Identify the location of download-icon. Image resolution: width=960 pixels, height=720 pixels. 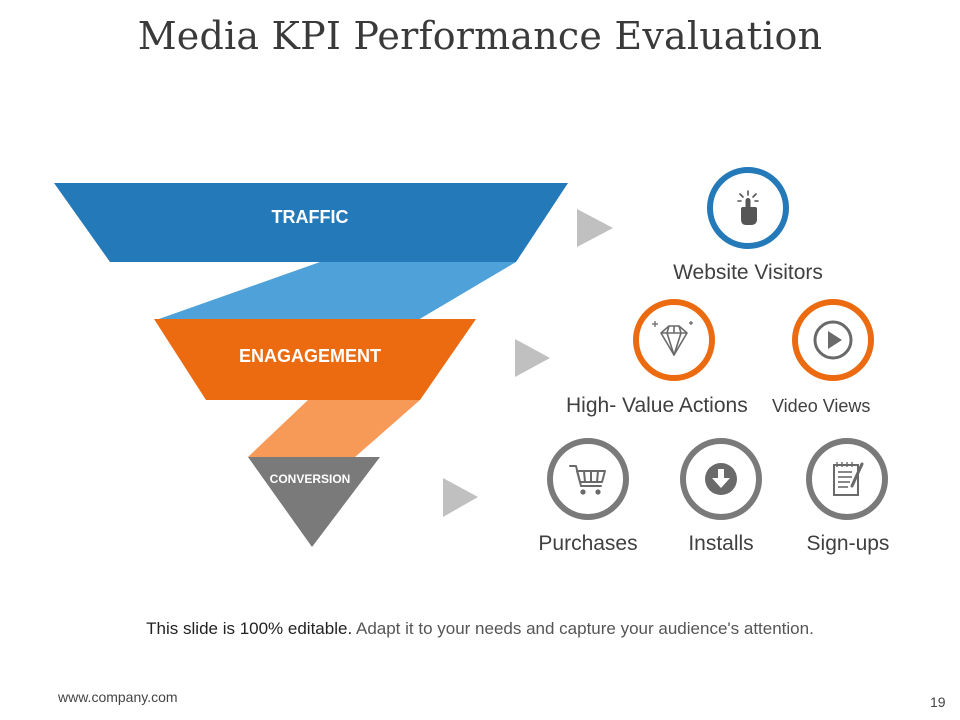
(721, 479).